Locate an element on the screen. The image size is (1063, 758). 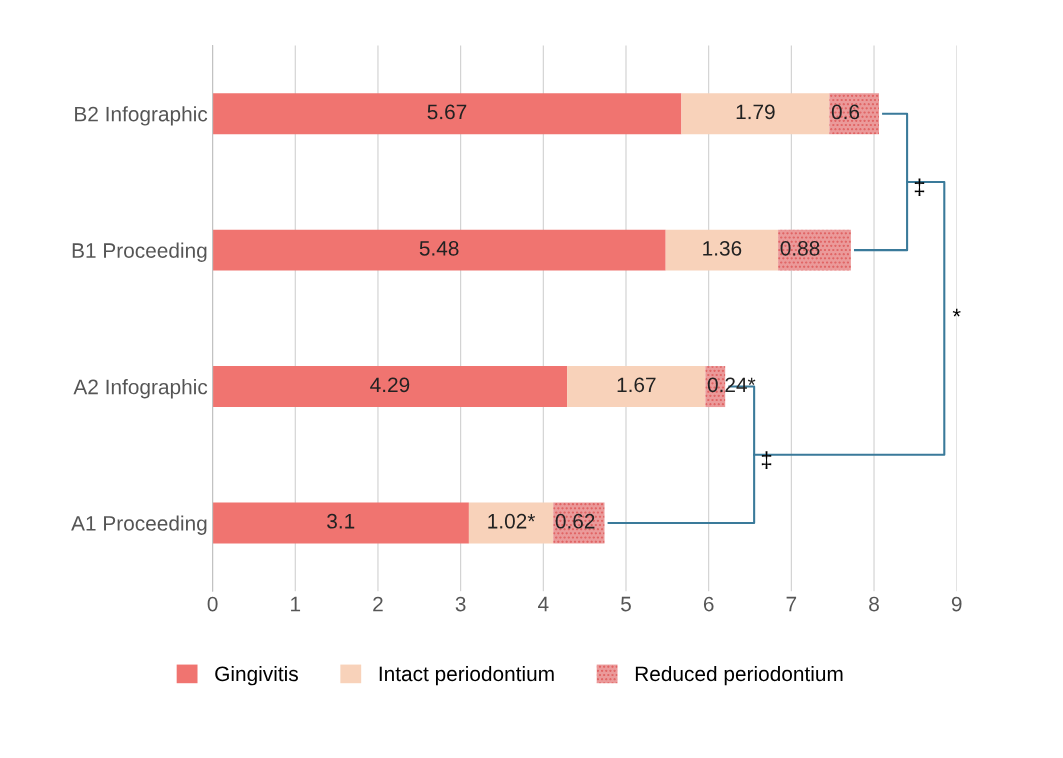
y-tick-label: B1 Proceeding is located at coordinates (139, 252).